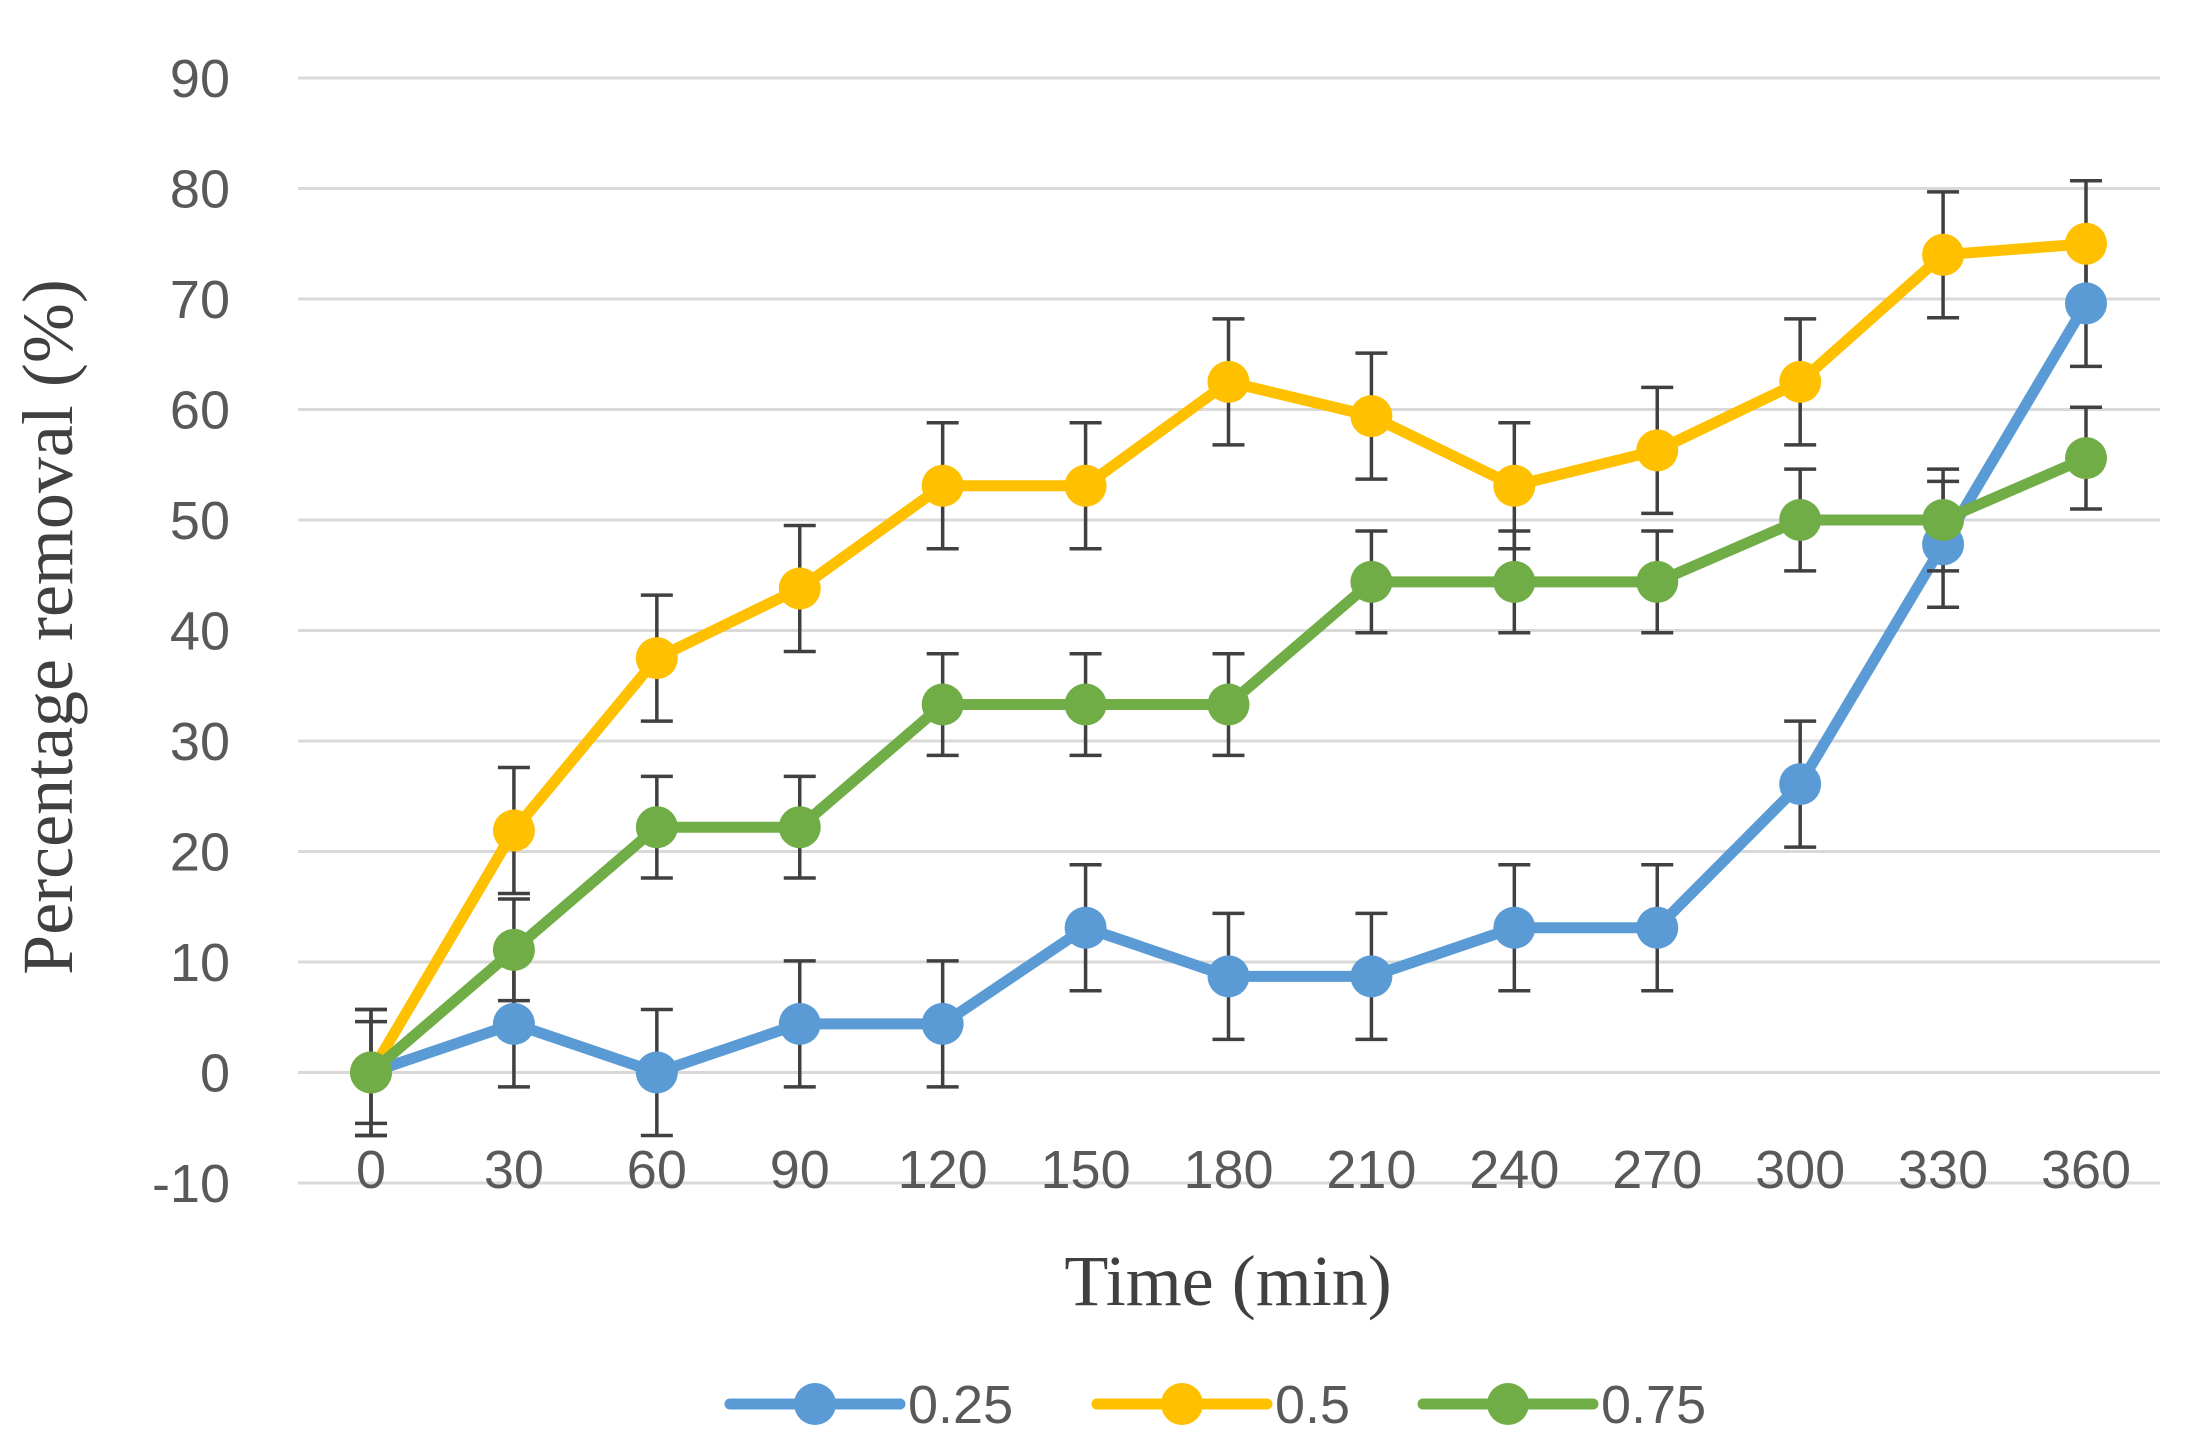 The height and width of the screenshot is (1452, 2200). What do you see at coordinates (2086, 1170) in the screenshot?
I see `x-tick-label: 360` at bounding box center [2086, 1170].